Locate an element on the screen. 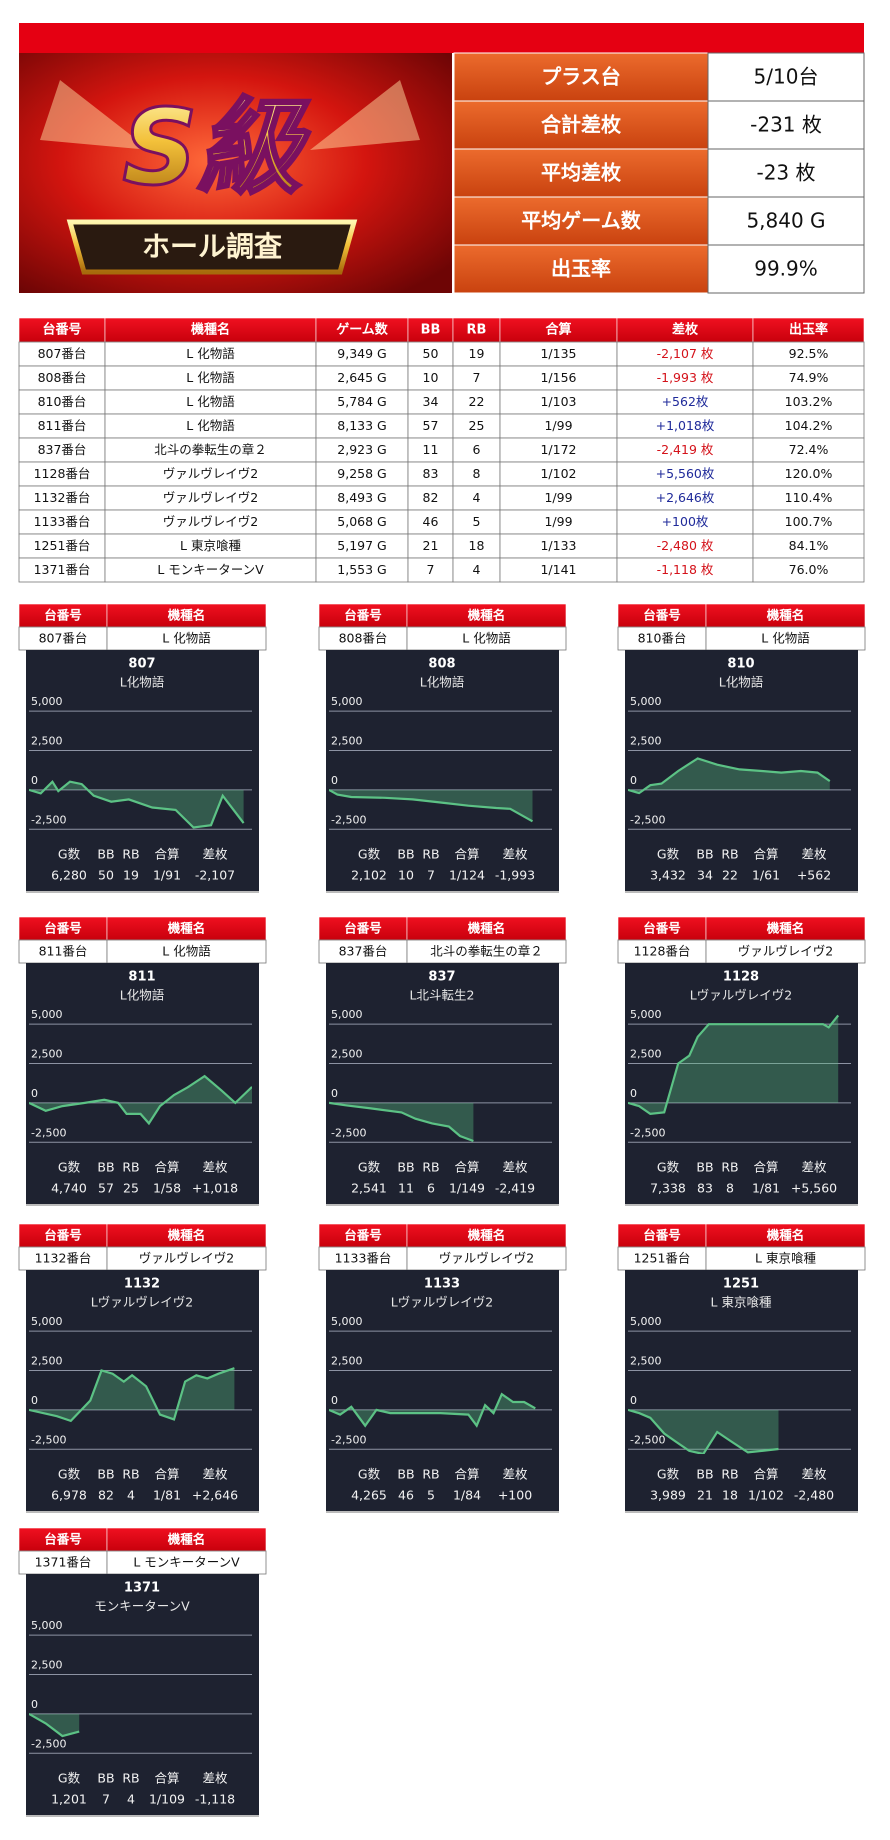 The width and height of the screenshot is (890, 1840). table-header: 台番号 is located at coordinates (61, 330).